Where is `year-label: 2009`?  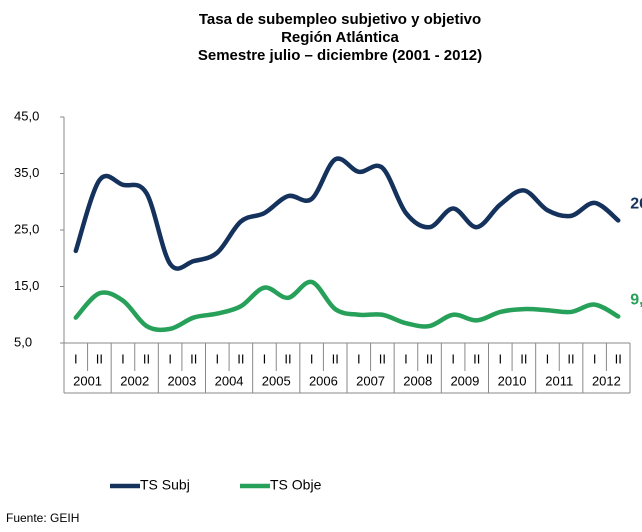
year-label: 2009 is located at coordinates (464, 380).